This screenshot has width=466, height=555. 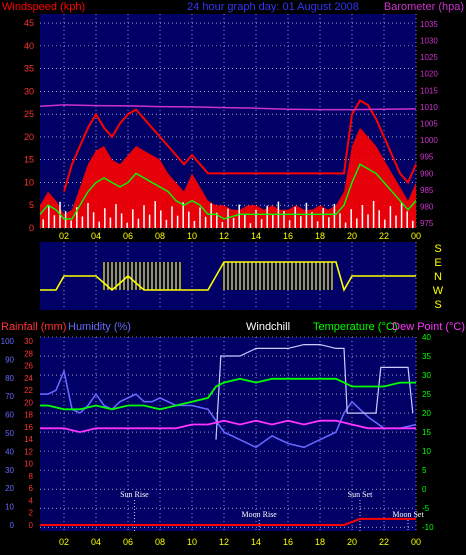 I want to click on direction-panel-grid, so click(x=240, y=276).